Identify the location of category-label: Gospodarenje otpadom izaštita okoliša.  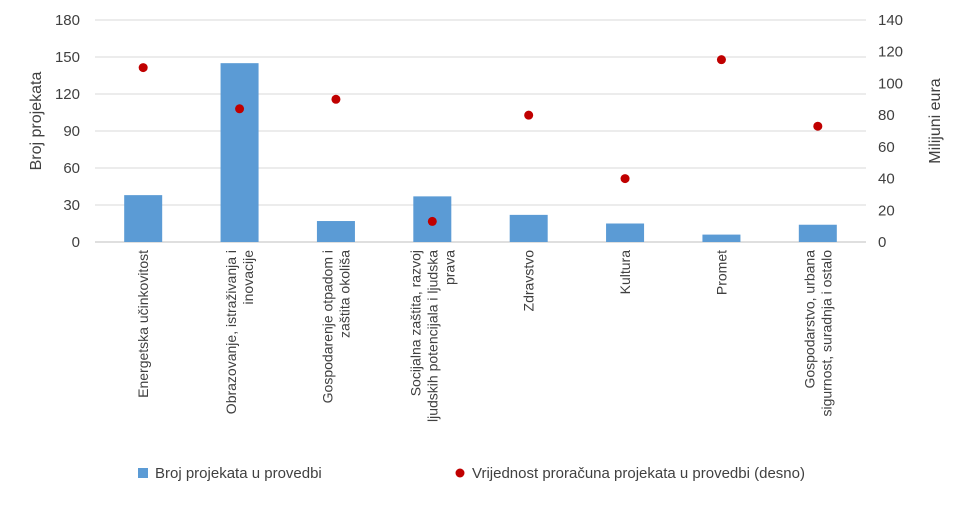
(335, 327).